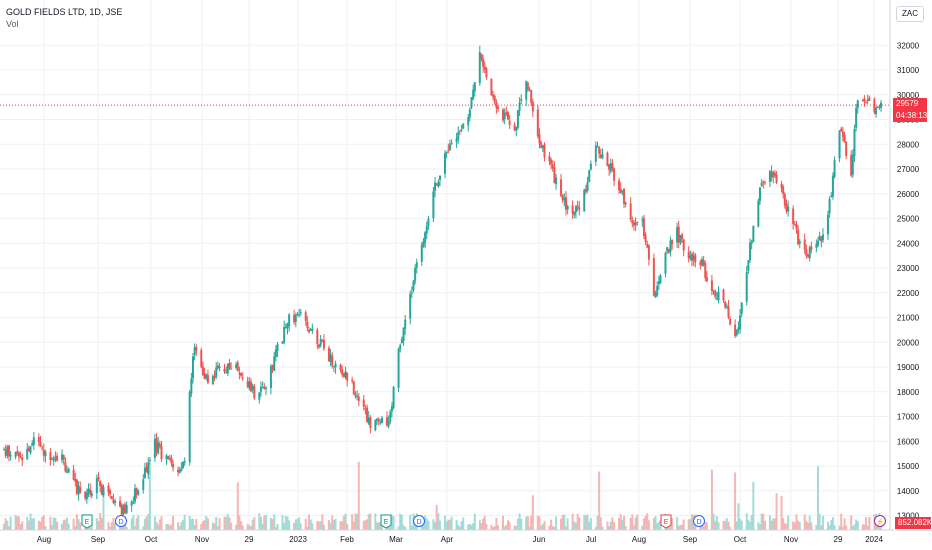 This screenshot has height=550, width=932. I want to click on volume-indicator-label: Vol, so click(12, 24).